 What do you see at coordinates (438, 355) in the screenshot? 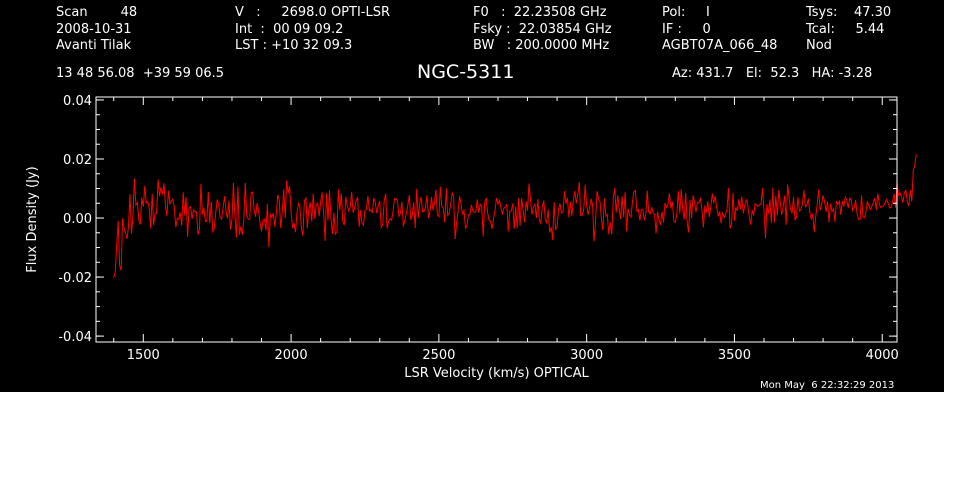
I see `x-tick-label: 2500` at bounding box center [438, 355].